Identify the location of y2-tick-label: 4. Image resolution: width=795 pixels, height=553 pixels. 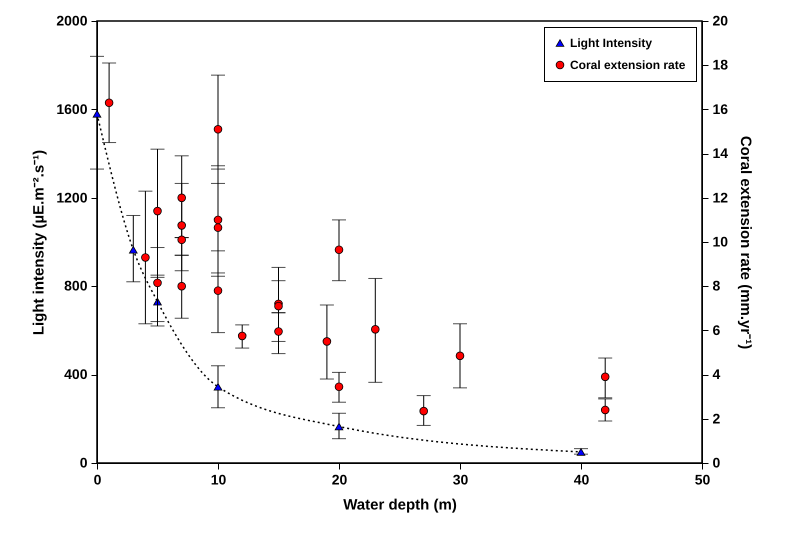
(716, 374).